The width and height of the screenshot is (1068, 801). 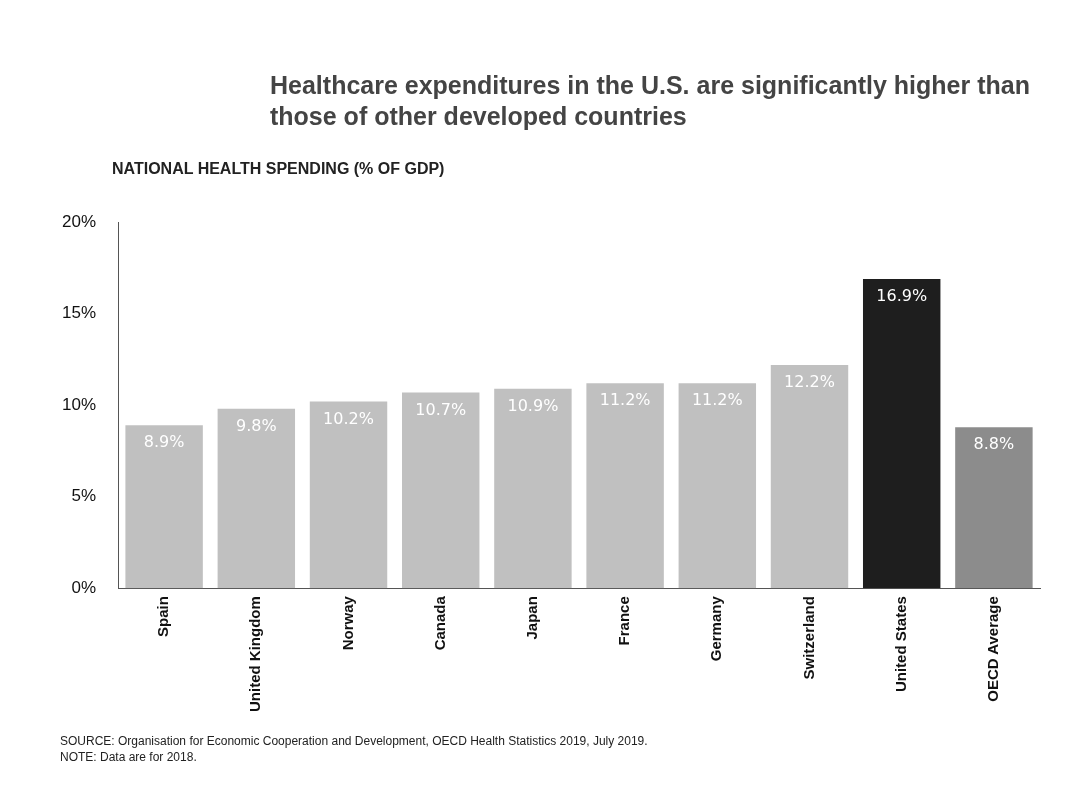 I want to click on data-label: 10.9%, so click(x=533, y=405).